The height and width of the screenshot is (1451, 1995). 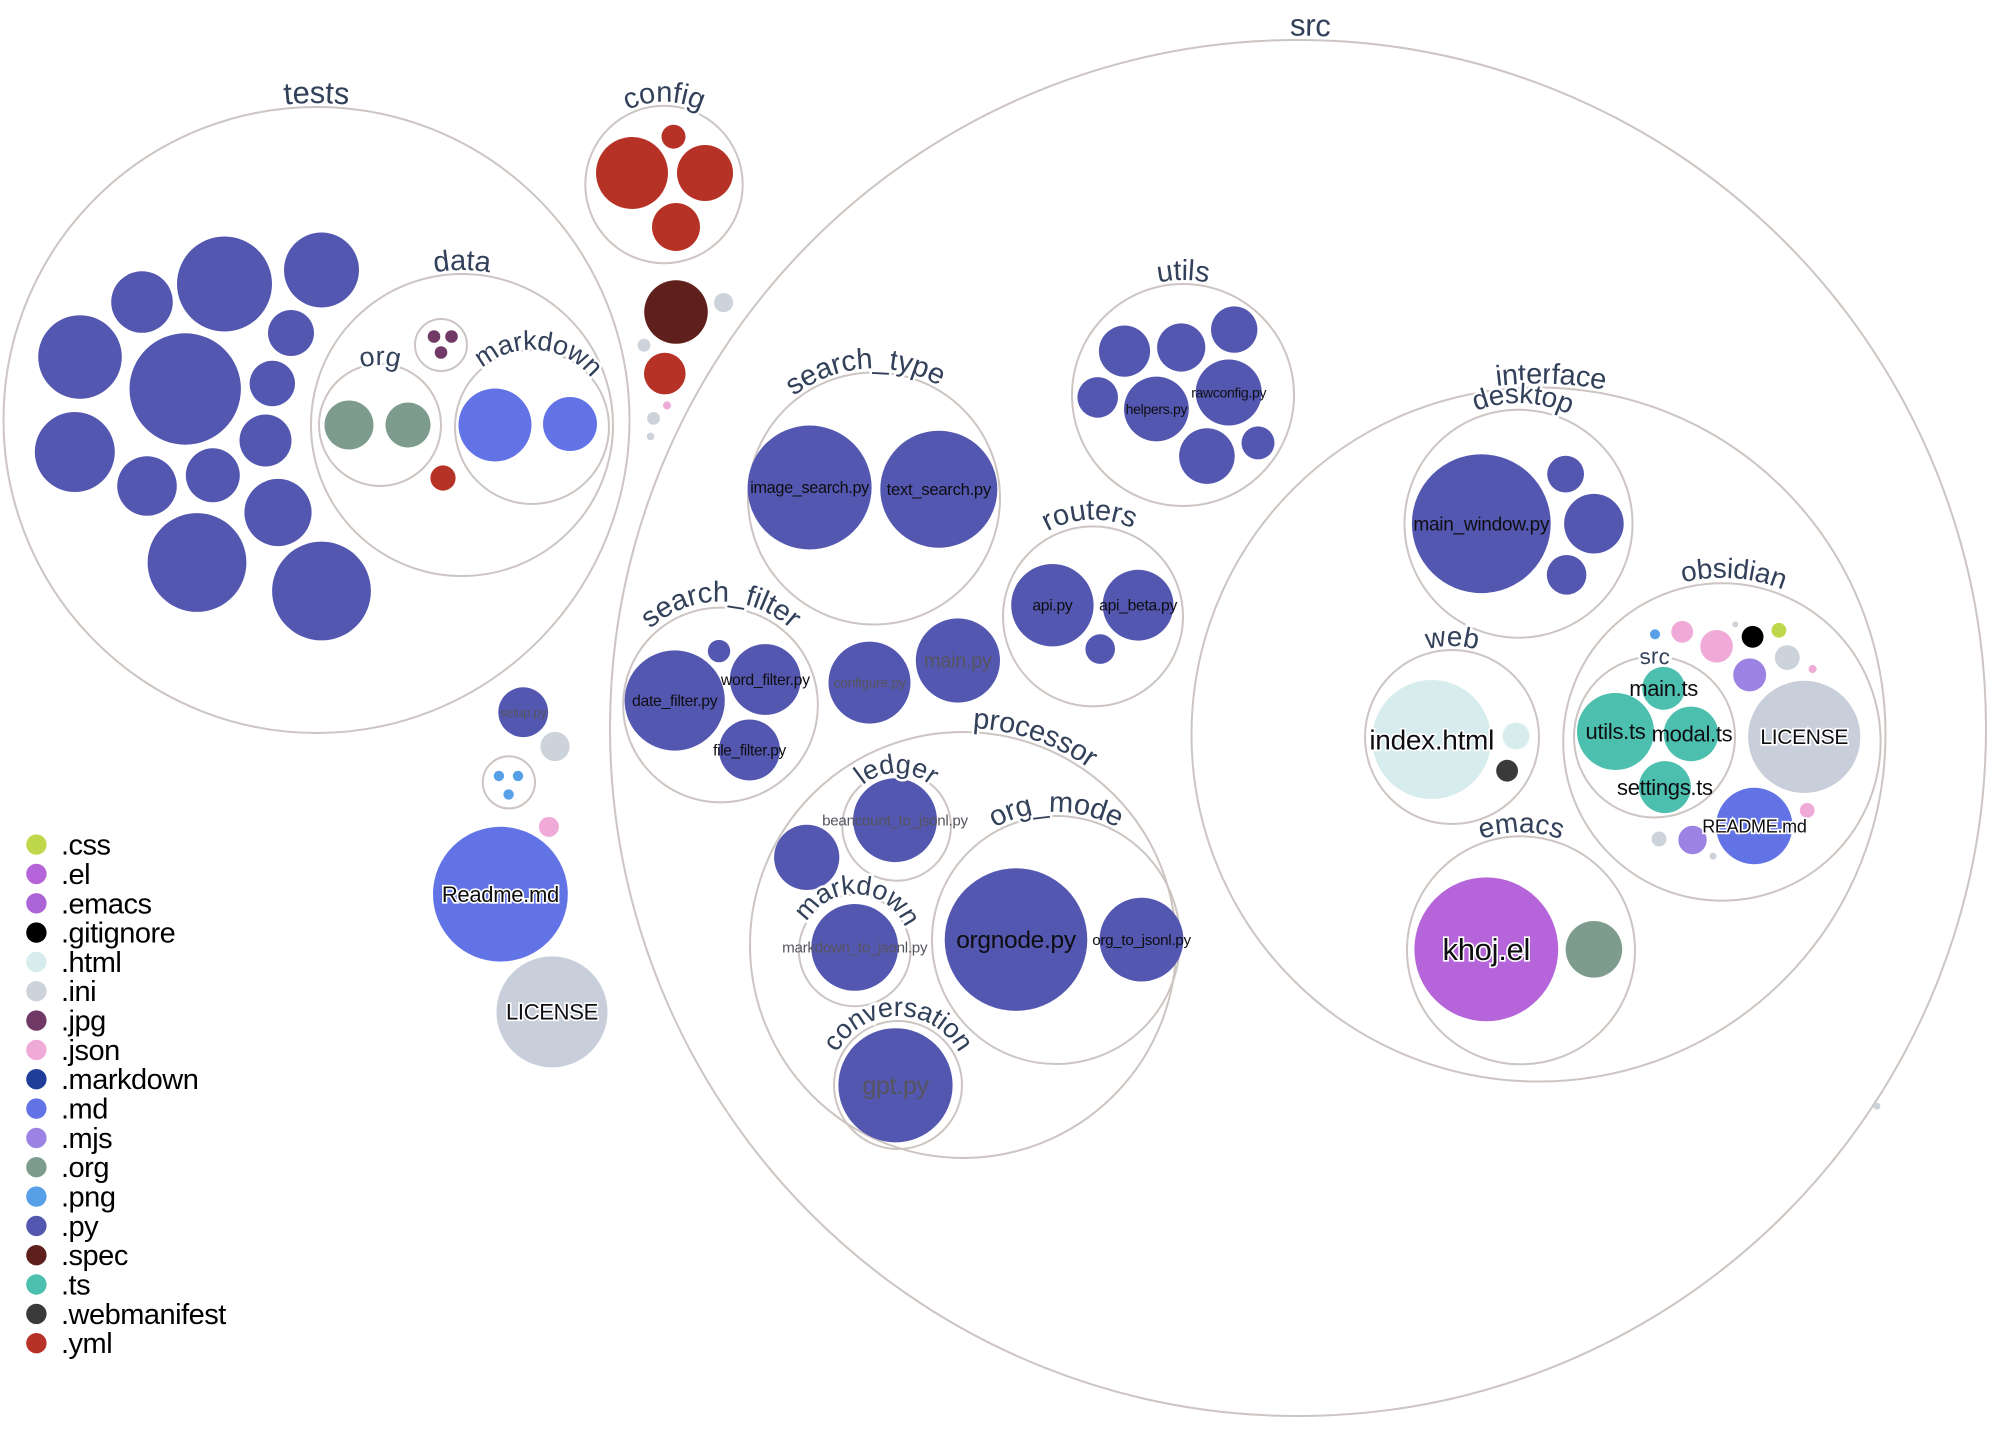 What do you see at coordinates (1452, 638) in the screenshot?
I see `svg-text: web` at bounding box center [1452, 638].